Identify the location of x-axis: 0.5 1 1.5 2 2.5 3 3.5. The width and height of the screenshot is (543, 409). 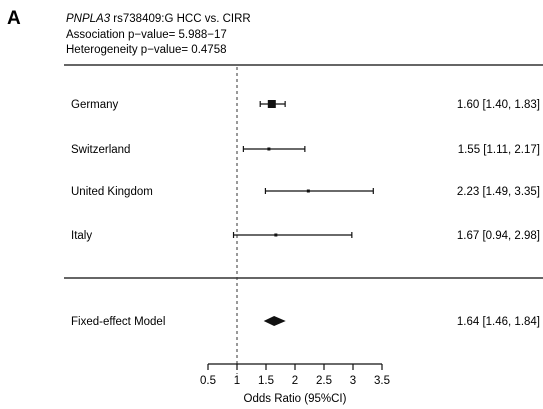
(295, 375).